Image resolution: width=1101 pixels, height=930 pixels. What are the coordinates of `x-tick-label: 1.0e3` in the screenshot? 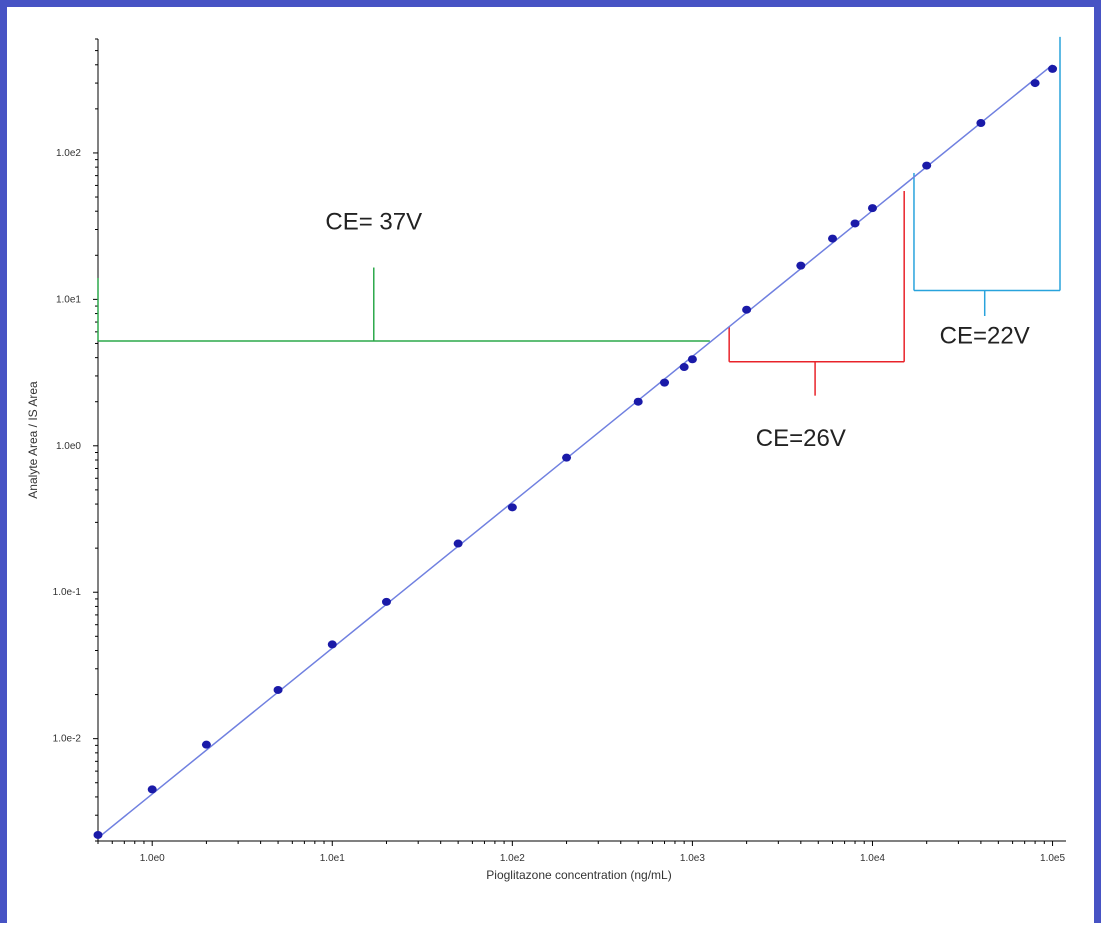 It's located at (692, 858).